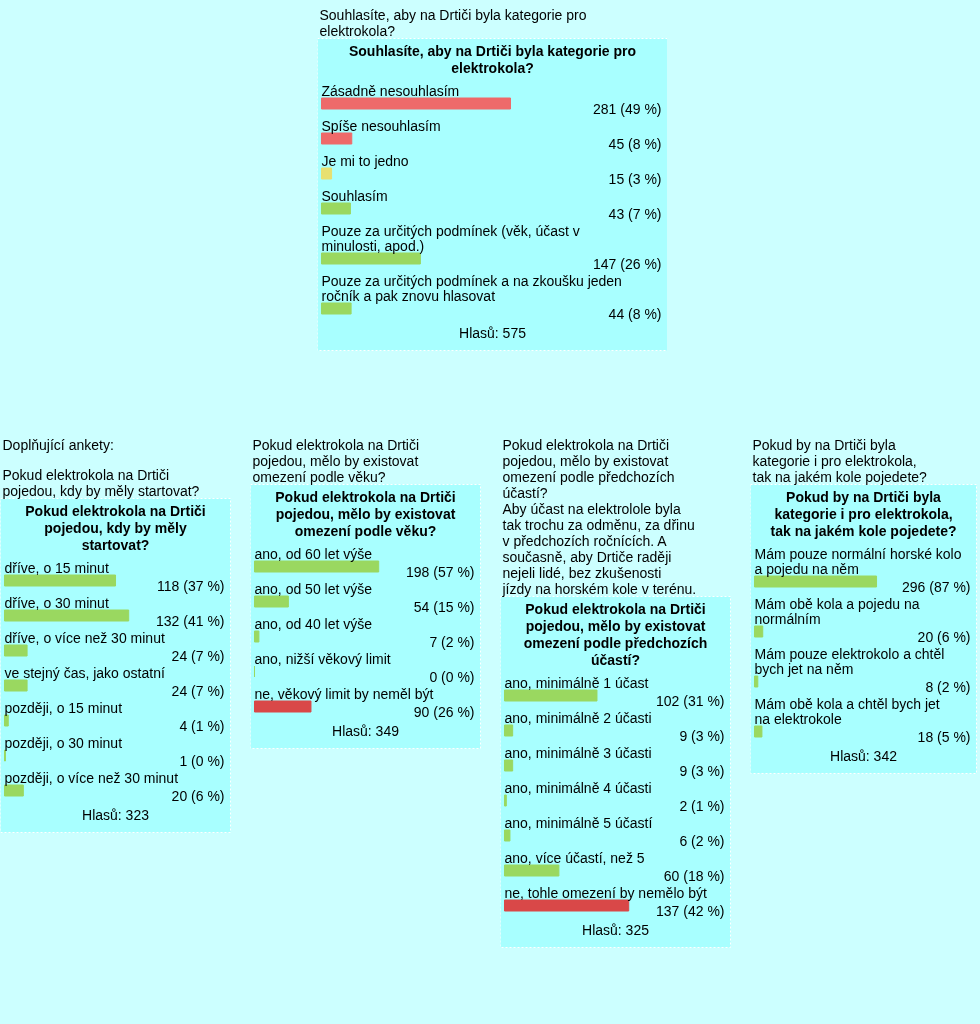 This screenshot has width=980, height=1024. What do you see at coordinates (365, 513) in the screenshot?
I see `chart-title: Pokud elektrokola na Drtiči pojedou, mělo by existovat omezení podle věku?` at bounding box center [365, 513].